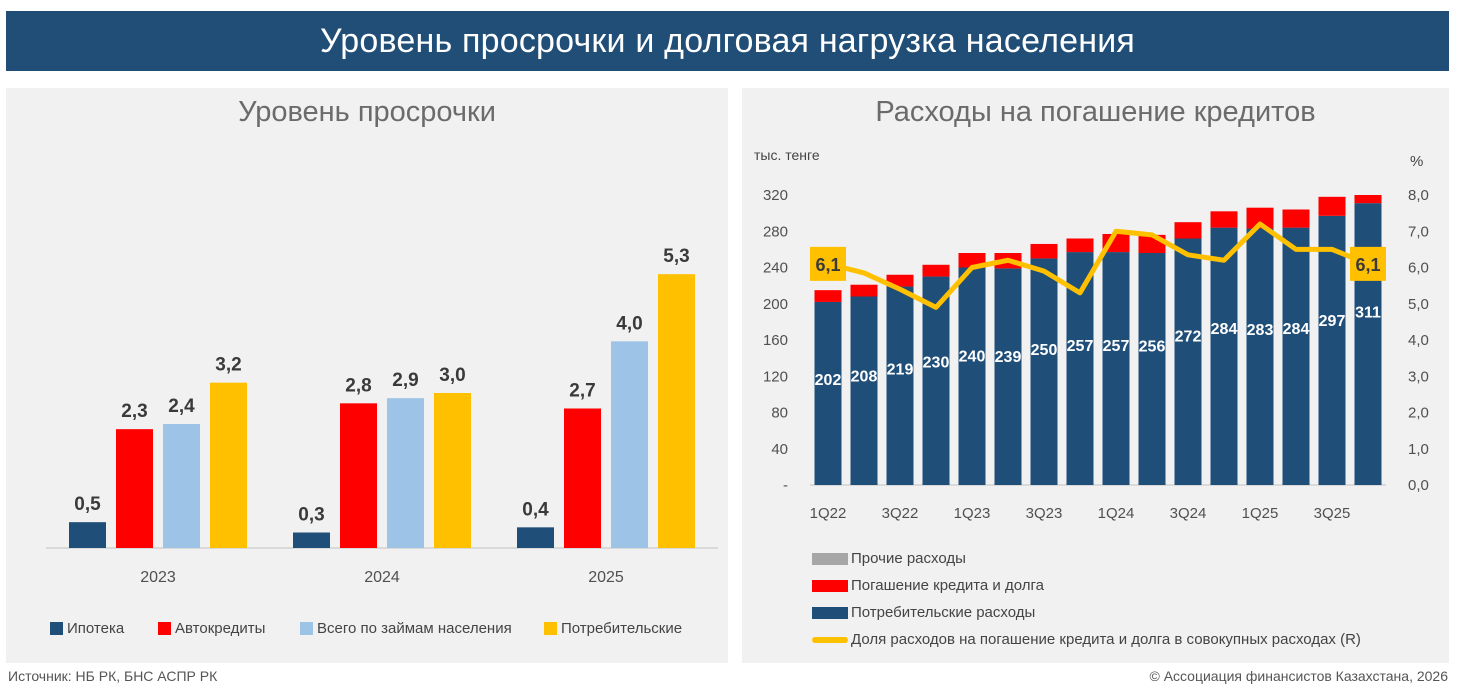  I want to click on legend-item-mortgage: Ипотека, so click(87, 628).